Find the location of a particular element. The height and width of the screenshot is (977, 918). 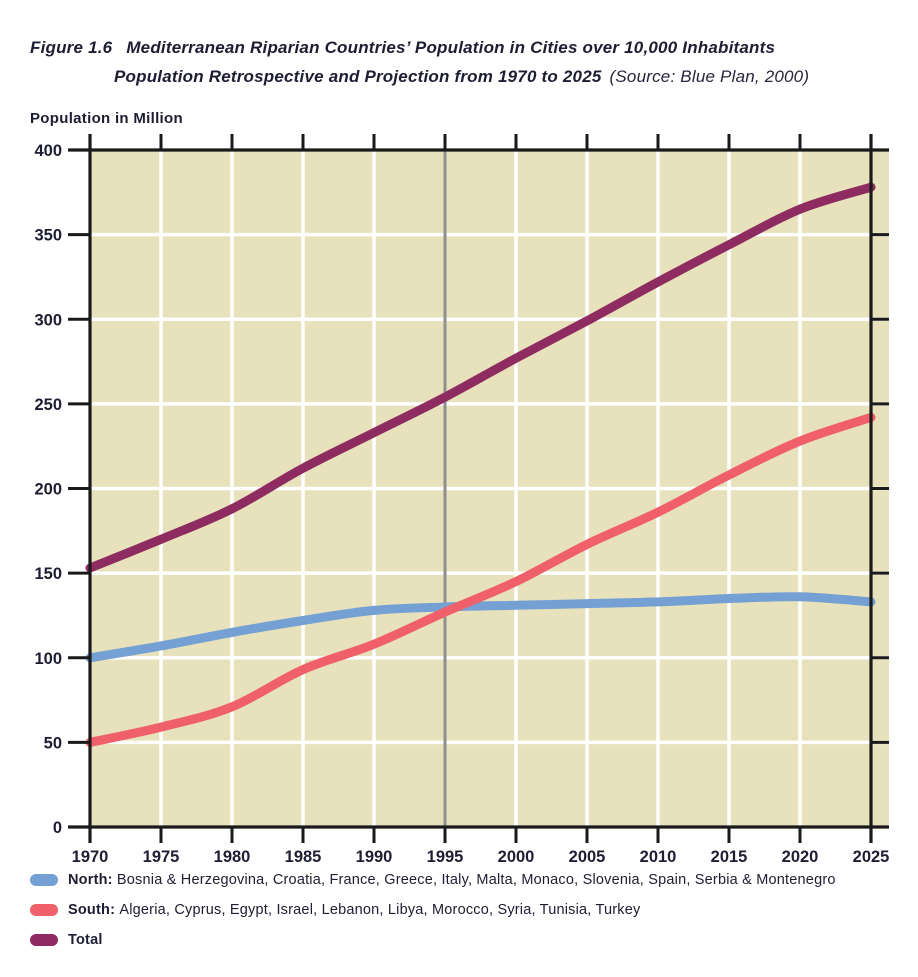

y-tick-label: 0 is located at coordinates (57, 828).